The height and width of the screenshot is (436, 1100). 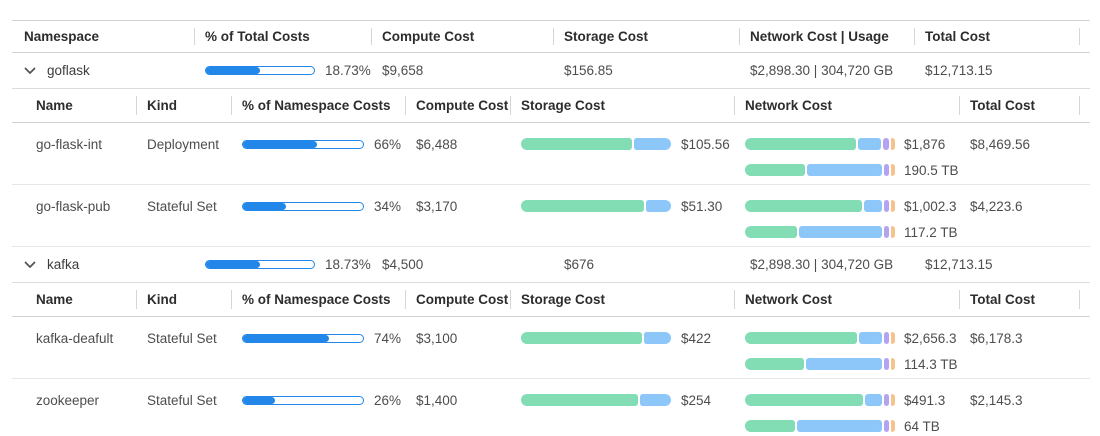 What do you see at coordinates (922, 426) in the screenshot?
I see `network-usage-value: 64 TB` at bounding box center [922, 426].